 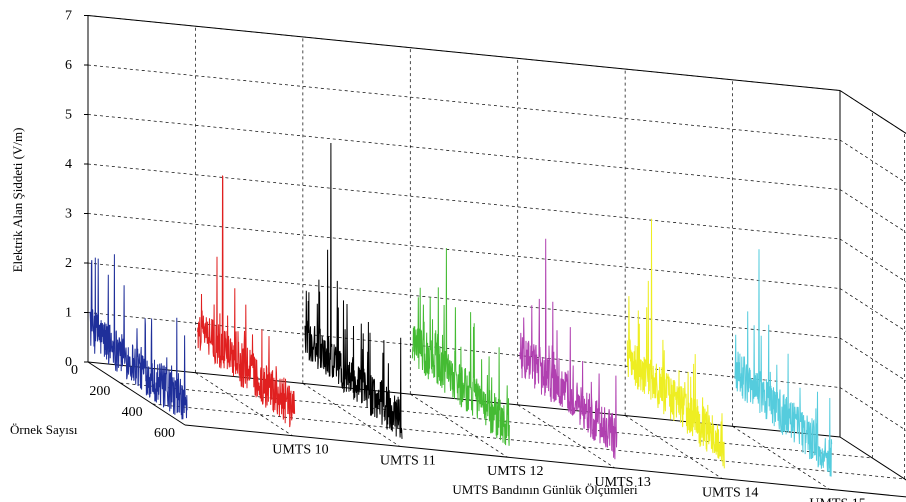 What do you see at coordinates (837, 499) in the screenshot?
I see `category-label: UMTS 15` at bounding box center [837, 499].